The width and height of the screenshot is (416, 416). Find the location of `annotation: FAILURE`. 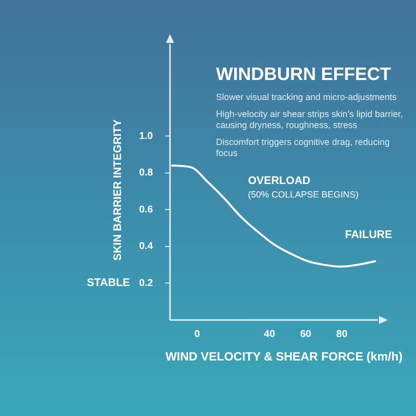

annotation: FAILURE is located at coordinates (368, 235).